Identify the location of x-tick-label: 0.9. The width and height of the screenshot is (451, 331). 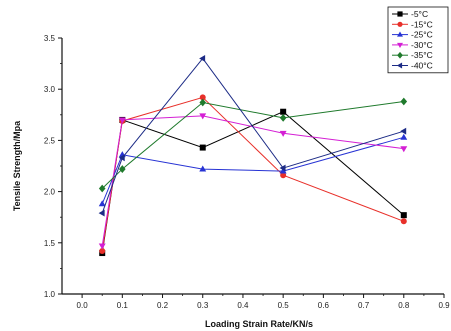
(444, 305).